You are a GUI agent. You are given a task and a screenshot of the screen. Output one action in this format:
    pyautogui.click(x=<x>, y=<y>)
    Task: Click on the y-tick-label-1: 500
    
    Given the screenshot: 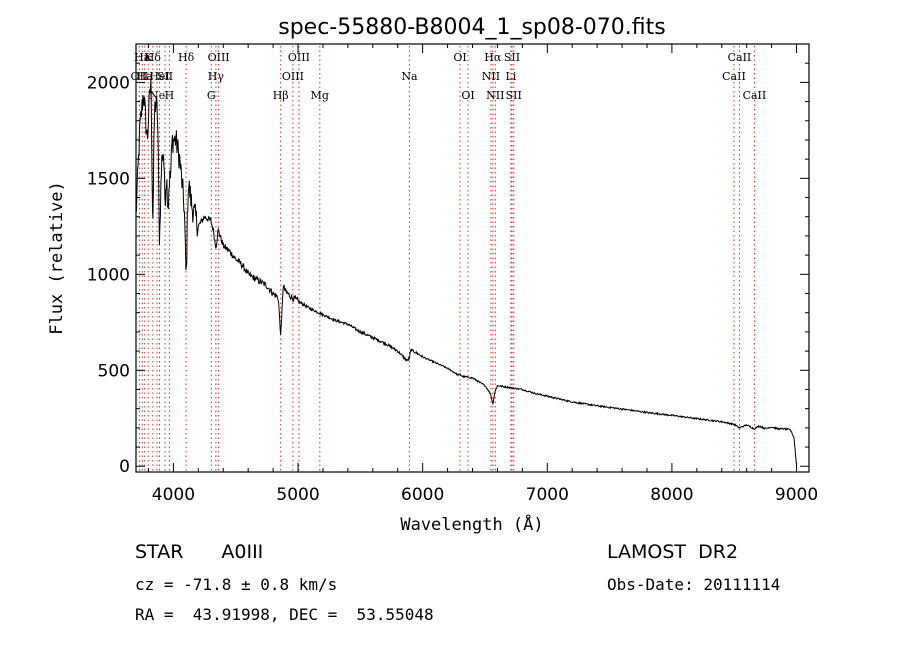 What is the action you would take?
    pyautogui.click(x=114, y=371)
    